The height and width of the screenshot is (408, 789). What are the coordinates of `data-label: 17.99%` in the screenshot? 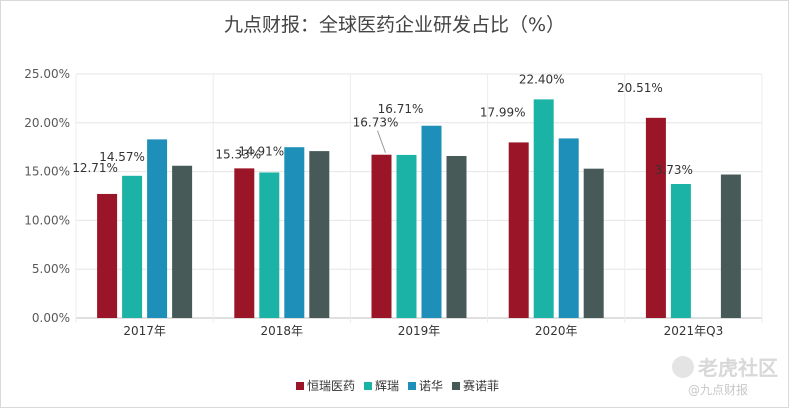 It's located at (503, 112).